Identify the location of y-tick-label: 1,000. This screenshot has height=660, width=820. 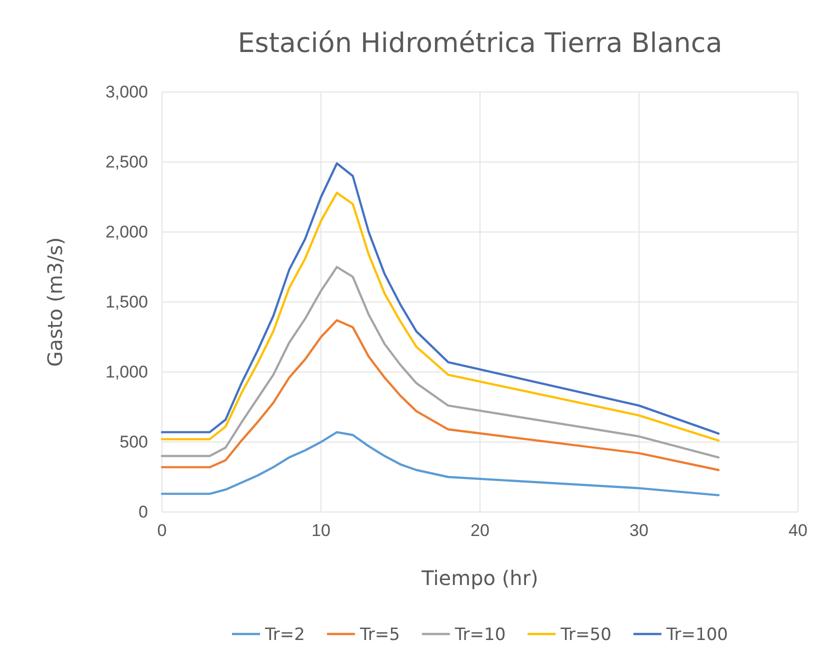
(126, 372).